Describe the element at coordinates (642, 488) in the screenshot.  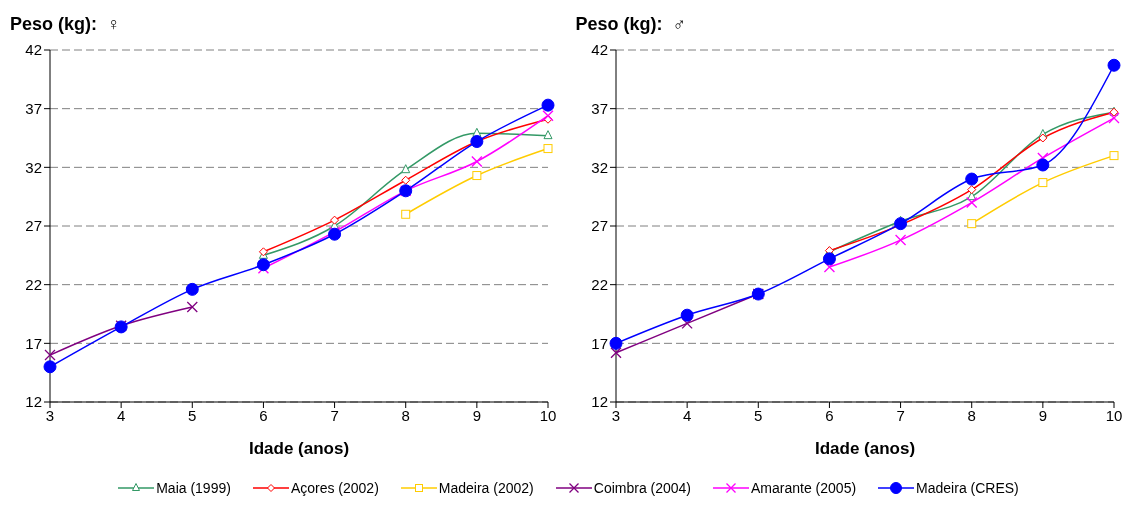
I see `legend-label: Coimbra (2004)` at that location.